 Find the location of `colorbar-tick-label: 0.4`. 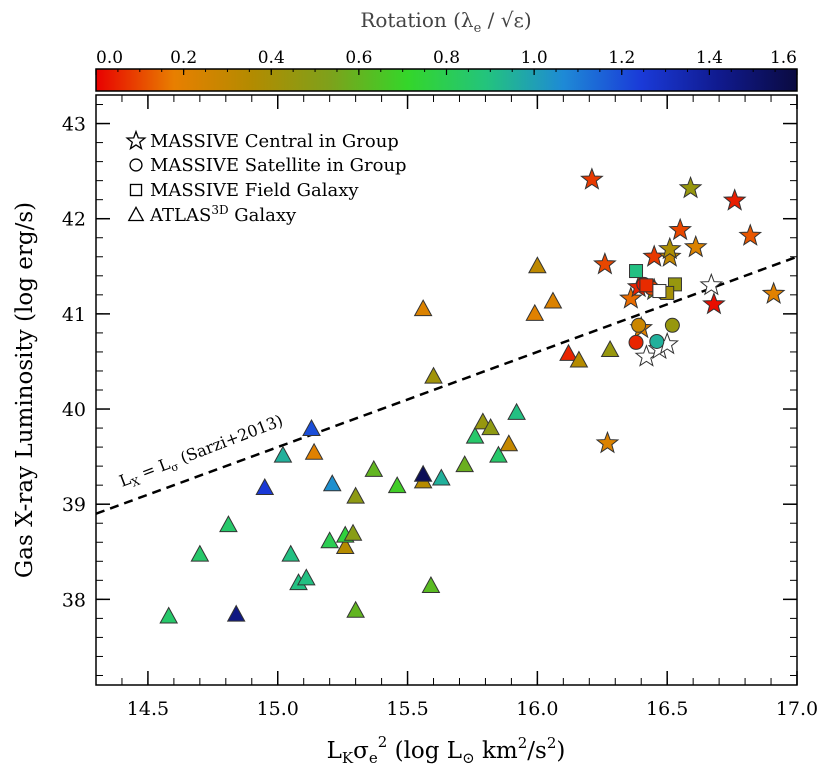

colorbar-tick-label: 0.4 is located at coordinates (271, 58).